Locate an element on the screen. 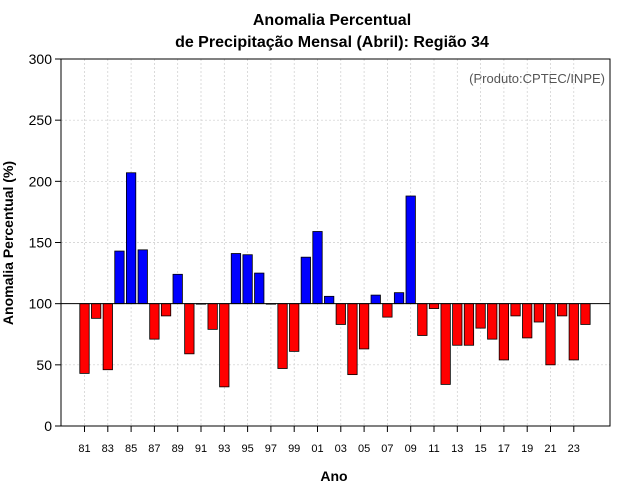  y-tick-label: 150 is located at coordinates (41, 243).